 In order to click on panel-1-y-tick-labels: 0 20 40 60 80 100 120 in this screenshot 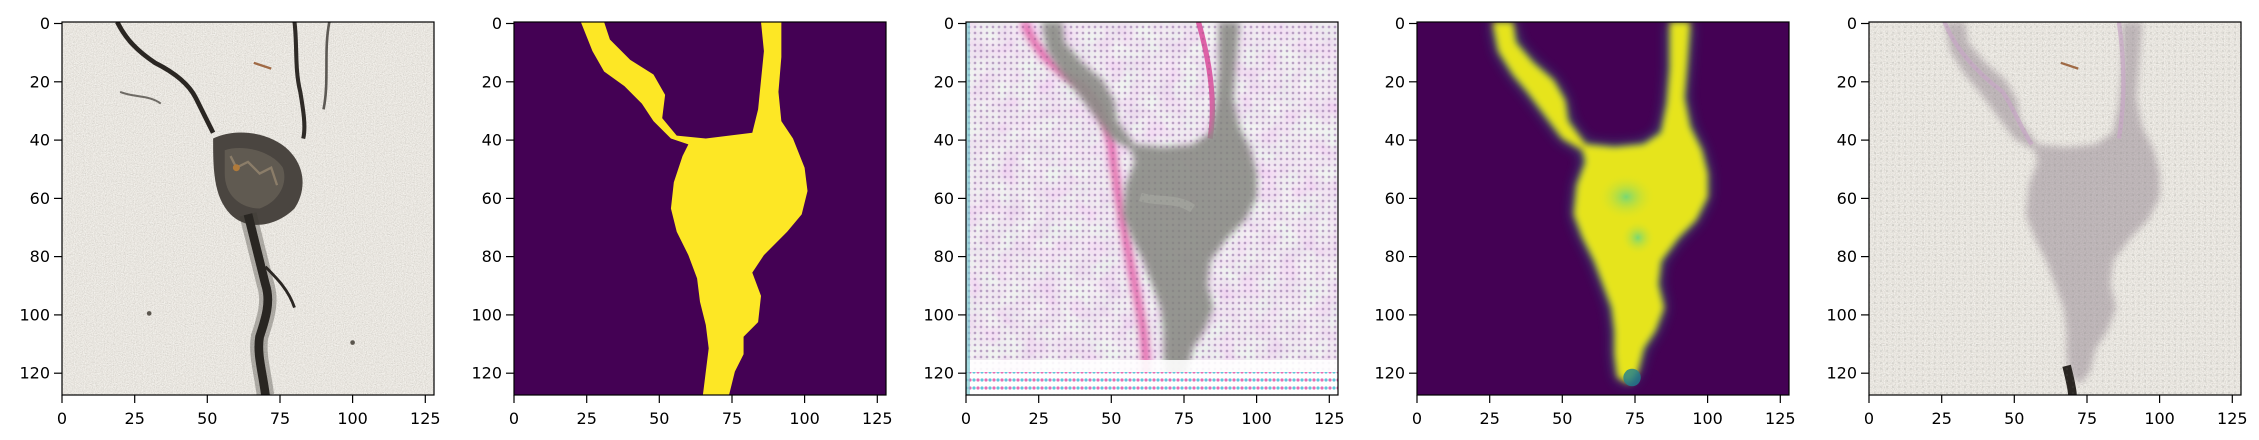, I will do `click(34, 198)`.